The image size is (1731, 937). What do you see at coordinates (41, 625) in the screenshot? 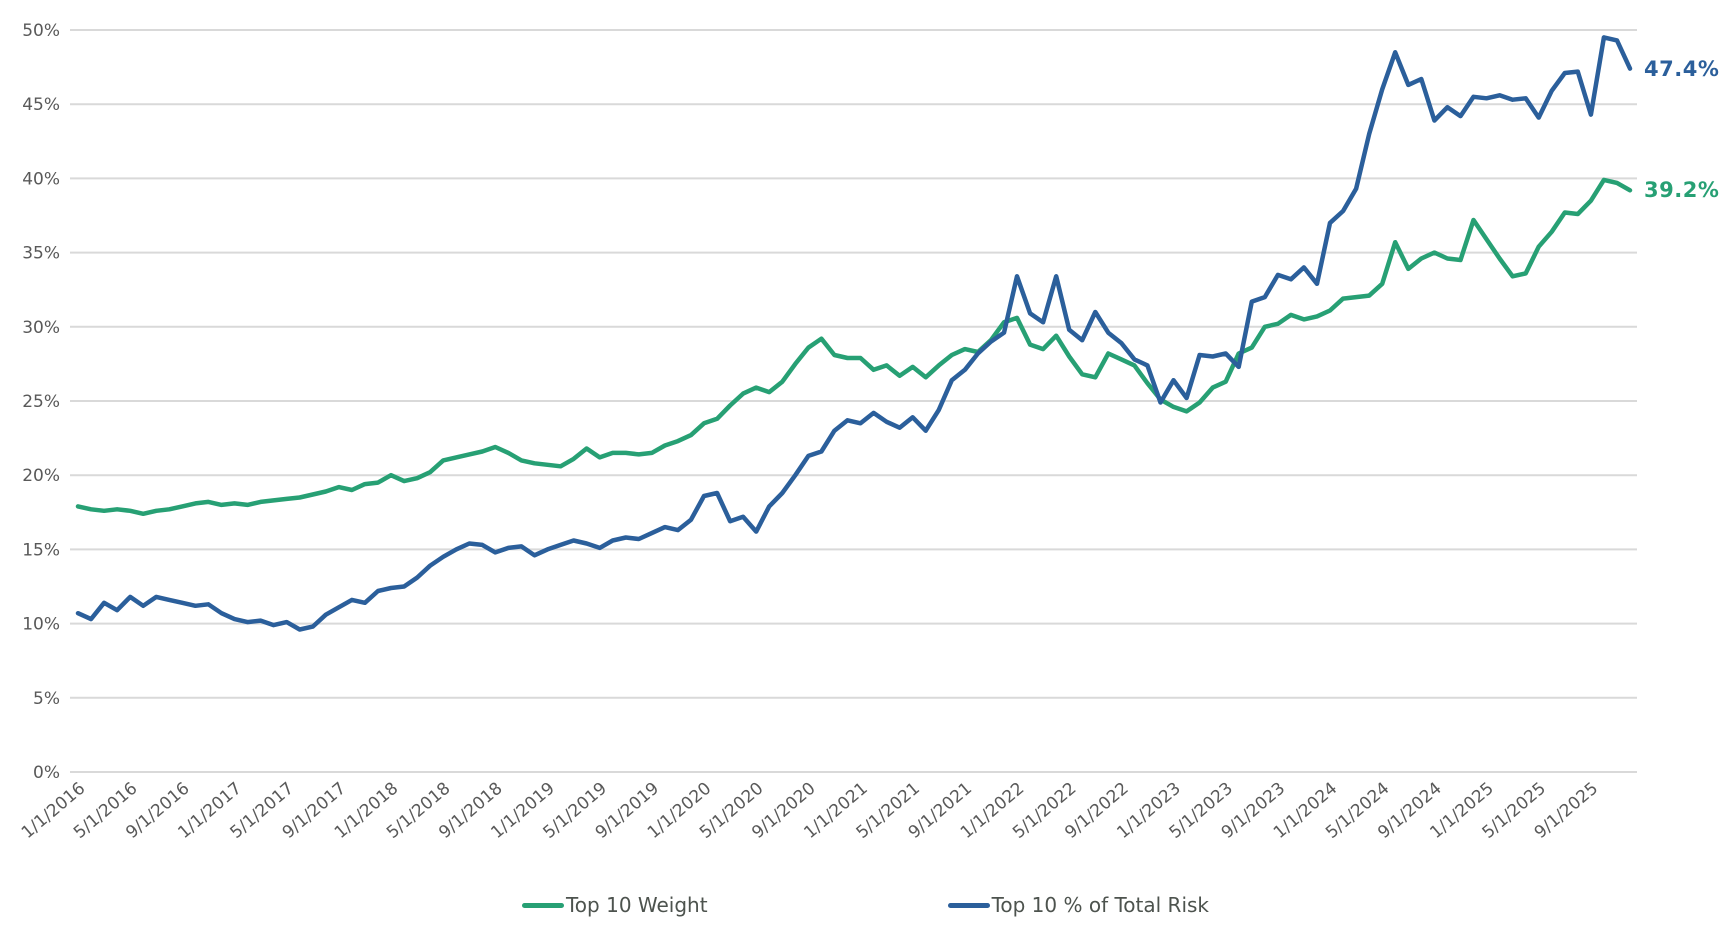
I see `y-axis-tick-label: 10%` at bounding box center [41, 625].